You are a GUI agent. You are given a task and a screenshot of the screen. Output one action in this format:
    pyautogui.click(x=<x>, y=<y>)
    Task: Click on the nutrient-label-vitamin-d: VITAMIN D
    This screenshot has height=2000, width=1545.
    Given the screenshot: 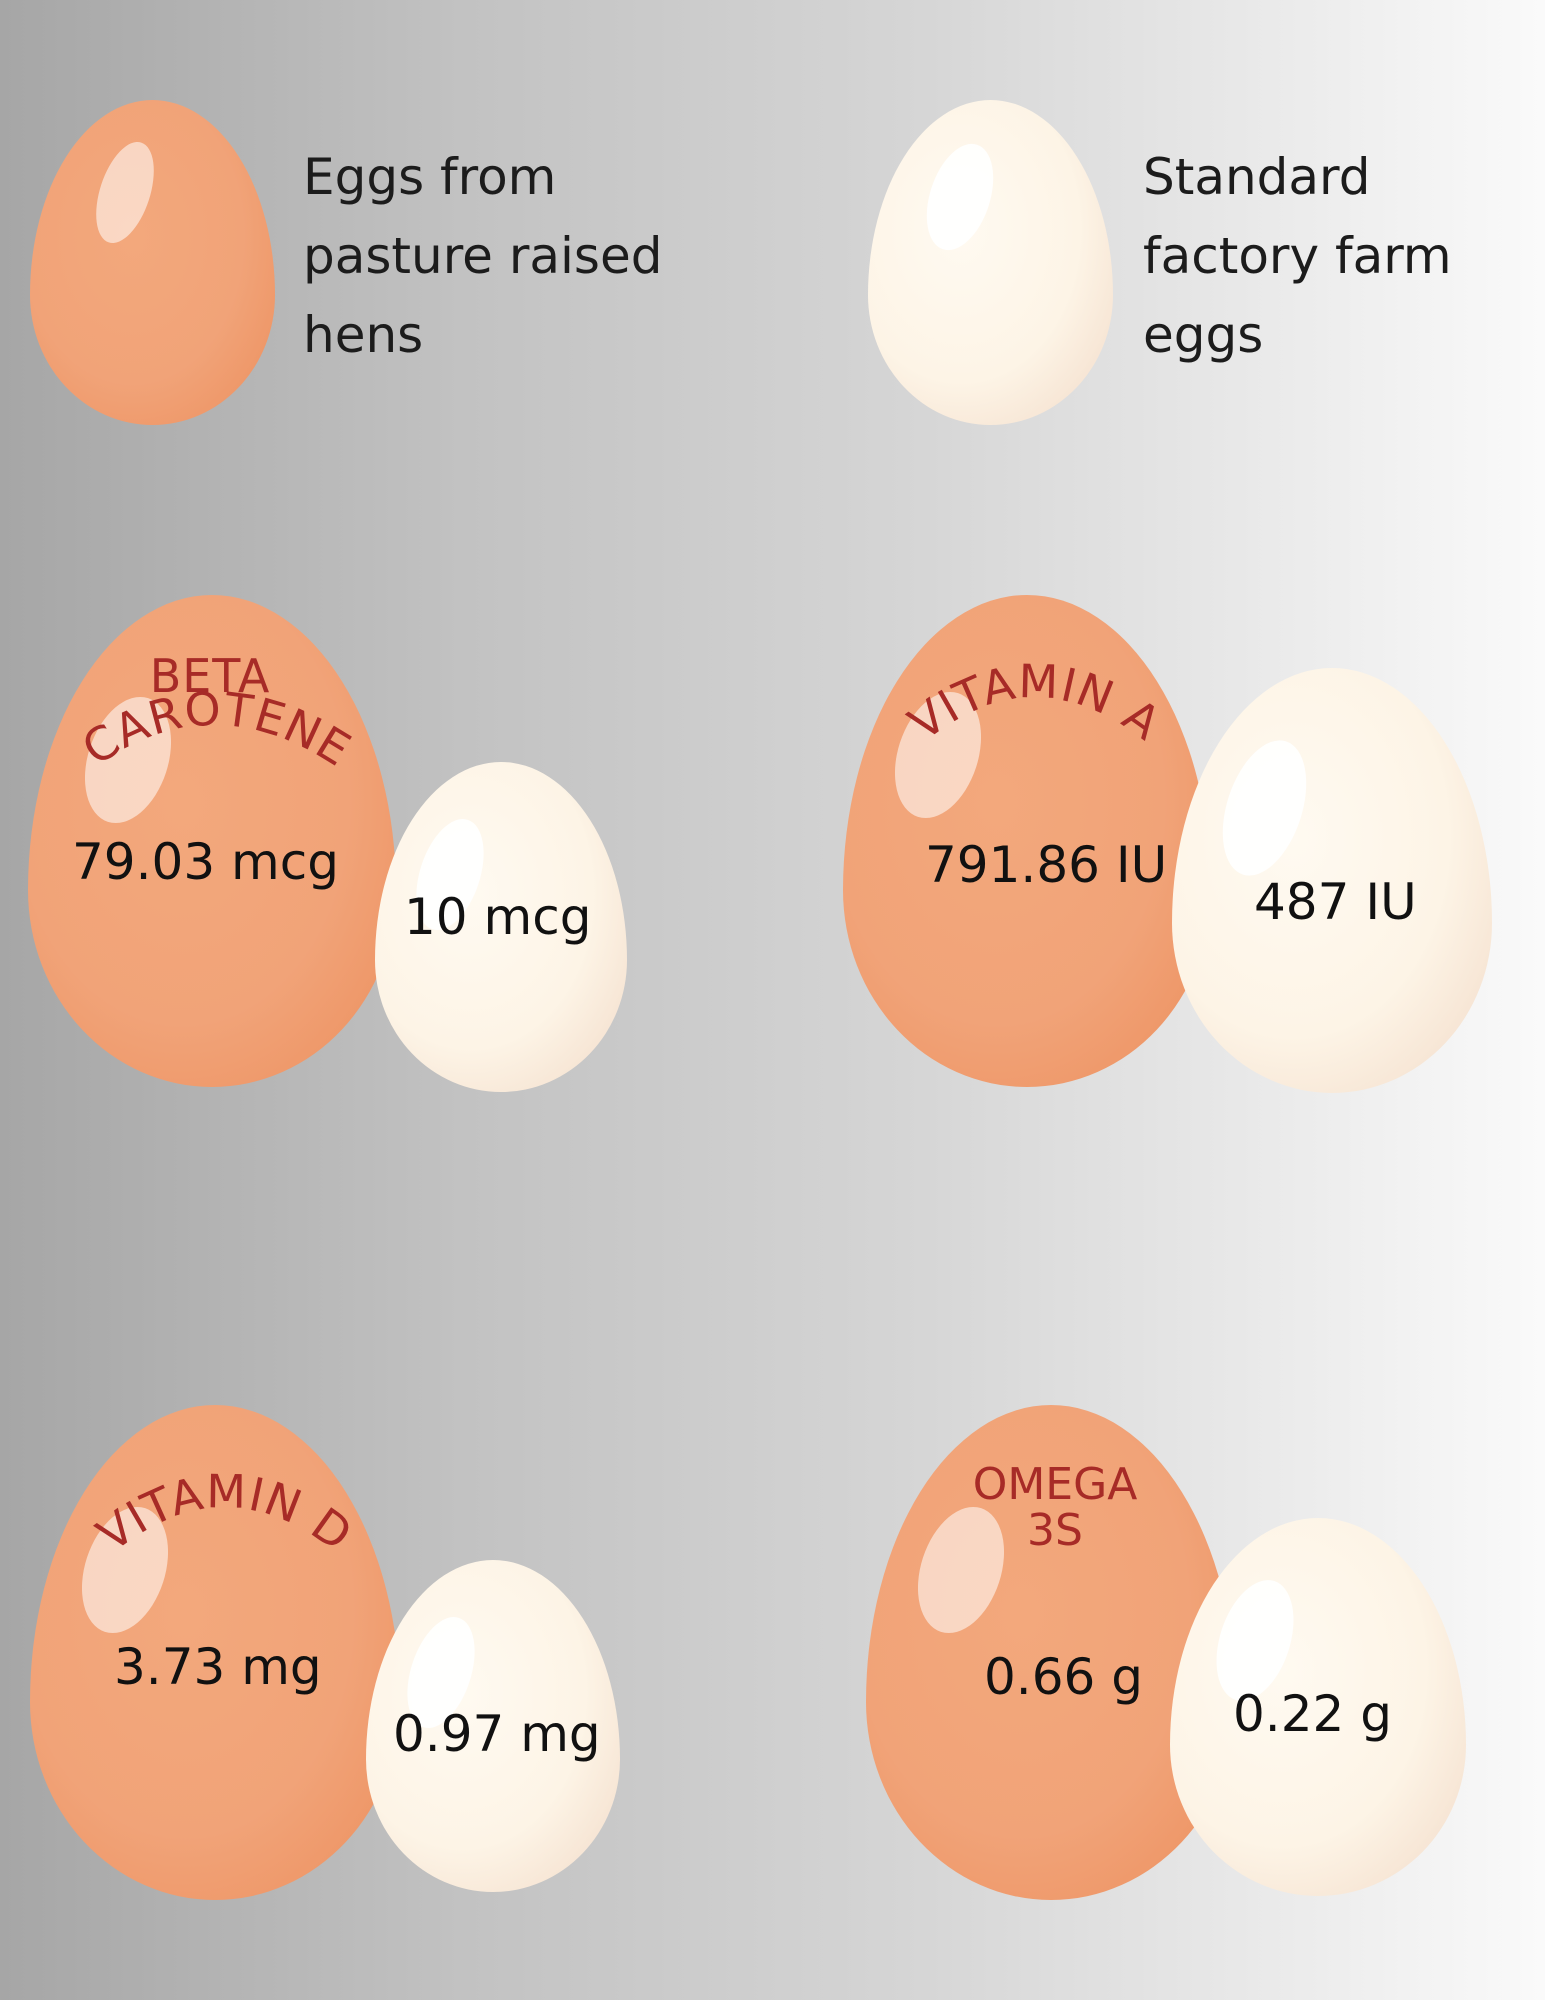 What is the action you would take?
    pyautogui.click(x=224, y=1513)
    